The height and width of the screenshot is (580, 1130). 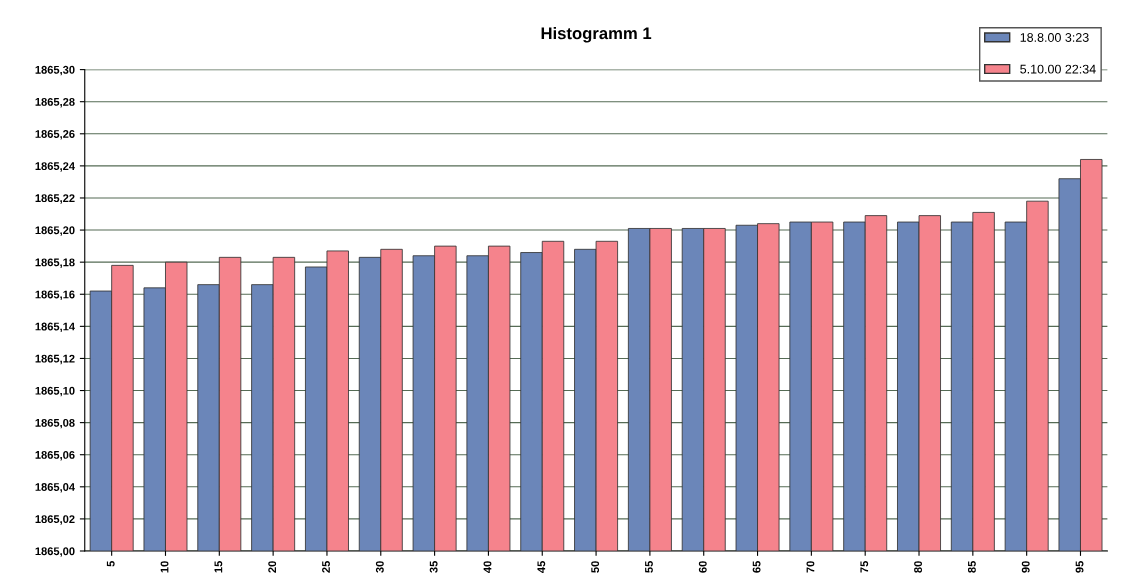 I want to click on y-tick-label: 1865,12, so click(x=55, y=359).